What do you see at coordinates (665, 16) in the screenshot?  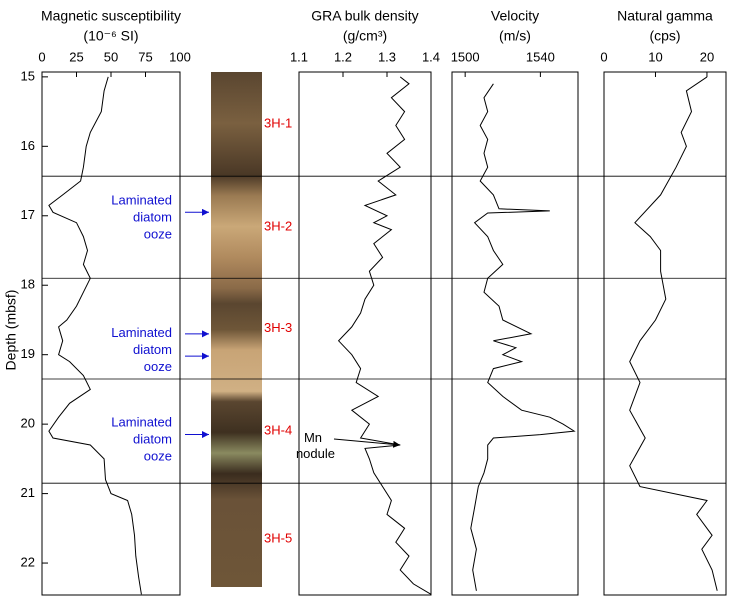 I see `panel-title: Natural gamma` at bounding box center [665, 16].